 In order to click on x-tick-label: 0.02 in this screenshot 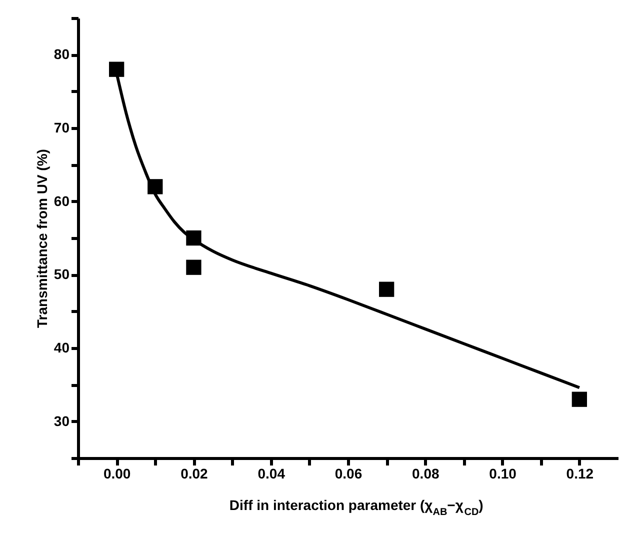, I will do `click(194, 474)`.